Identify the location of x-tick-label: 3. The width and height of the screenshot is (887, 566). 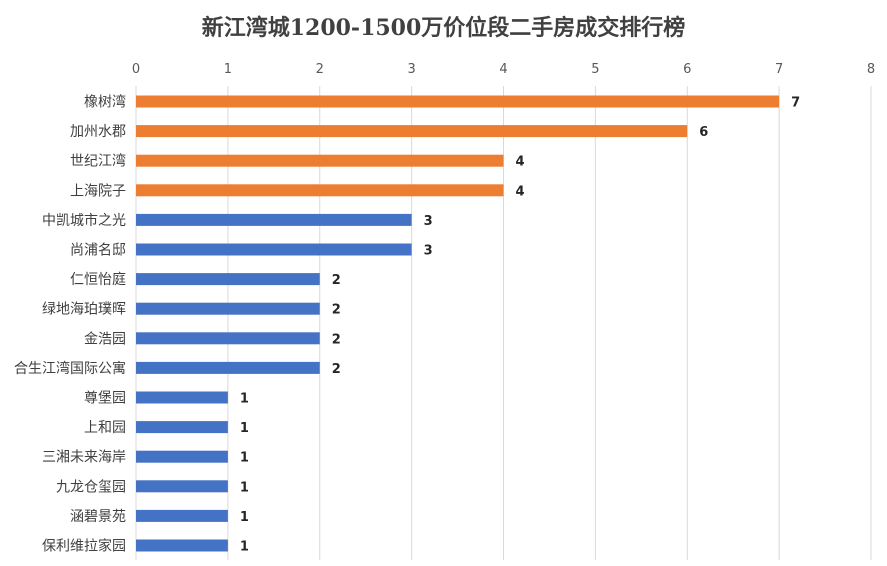
(411, 69).